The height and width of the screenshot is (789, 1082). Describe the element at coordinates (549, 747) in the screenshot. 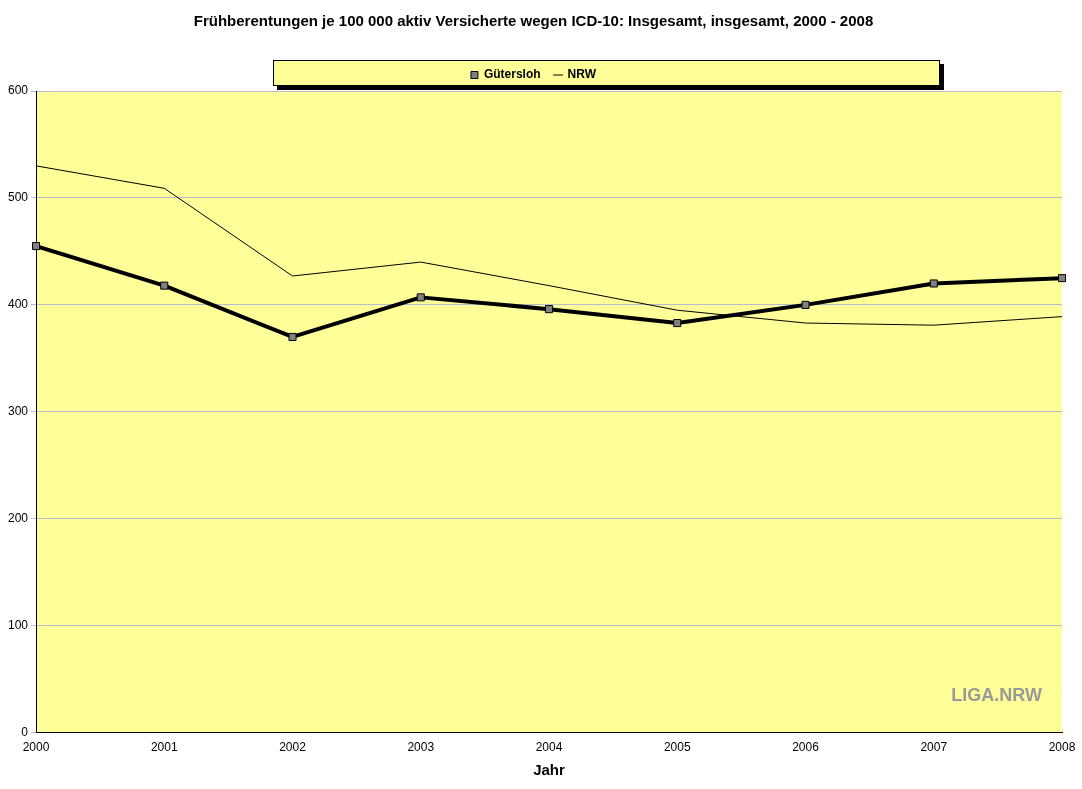

I see `x-tick-label: 2004` at that location.